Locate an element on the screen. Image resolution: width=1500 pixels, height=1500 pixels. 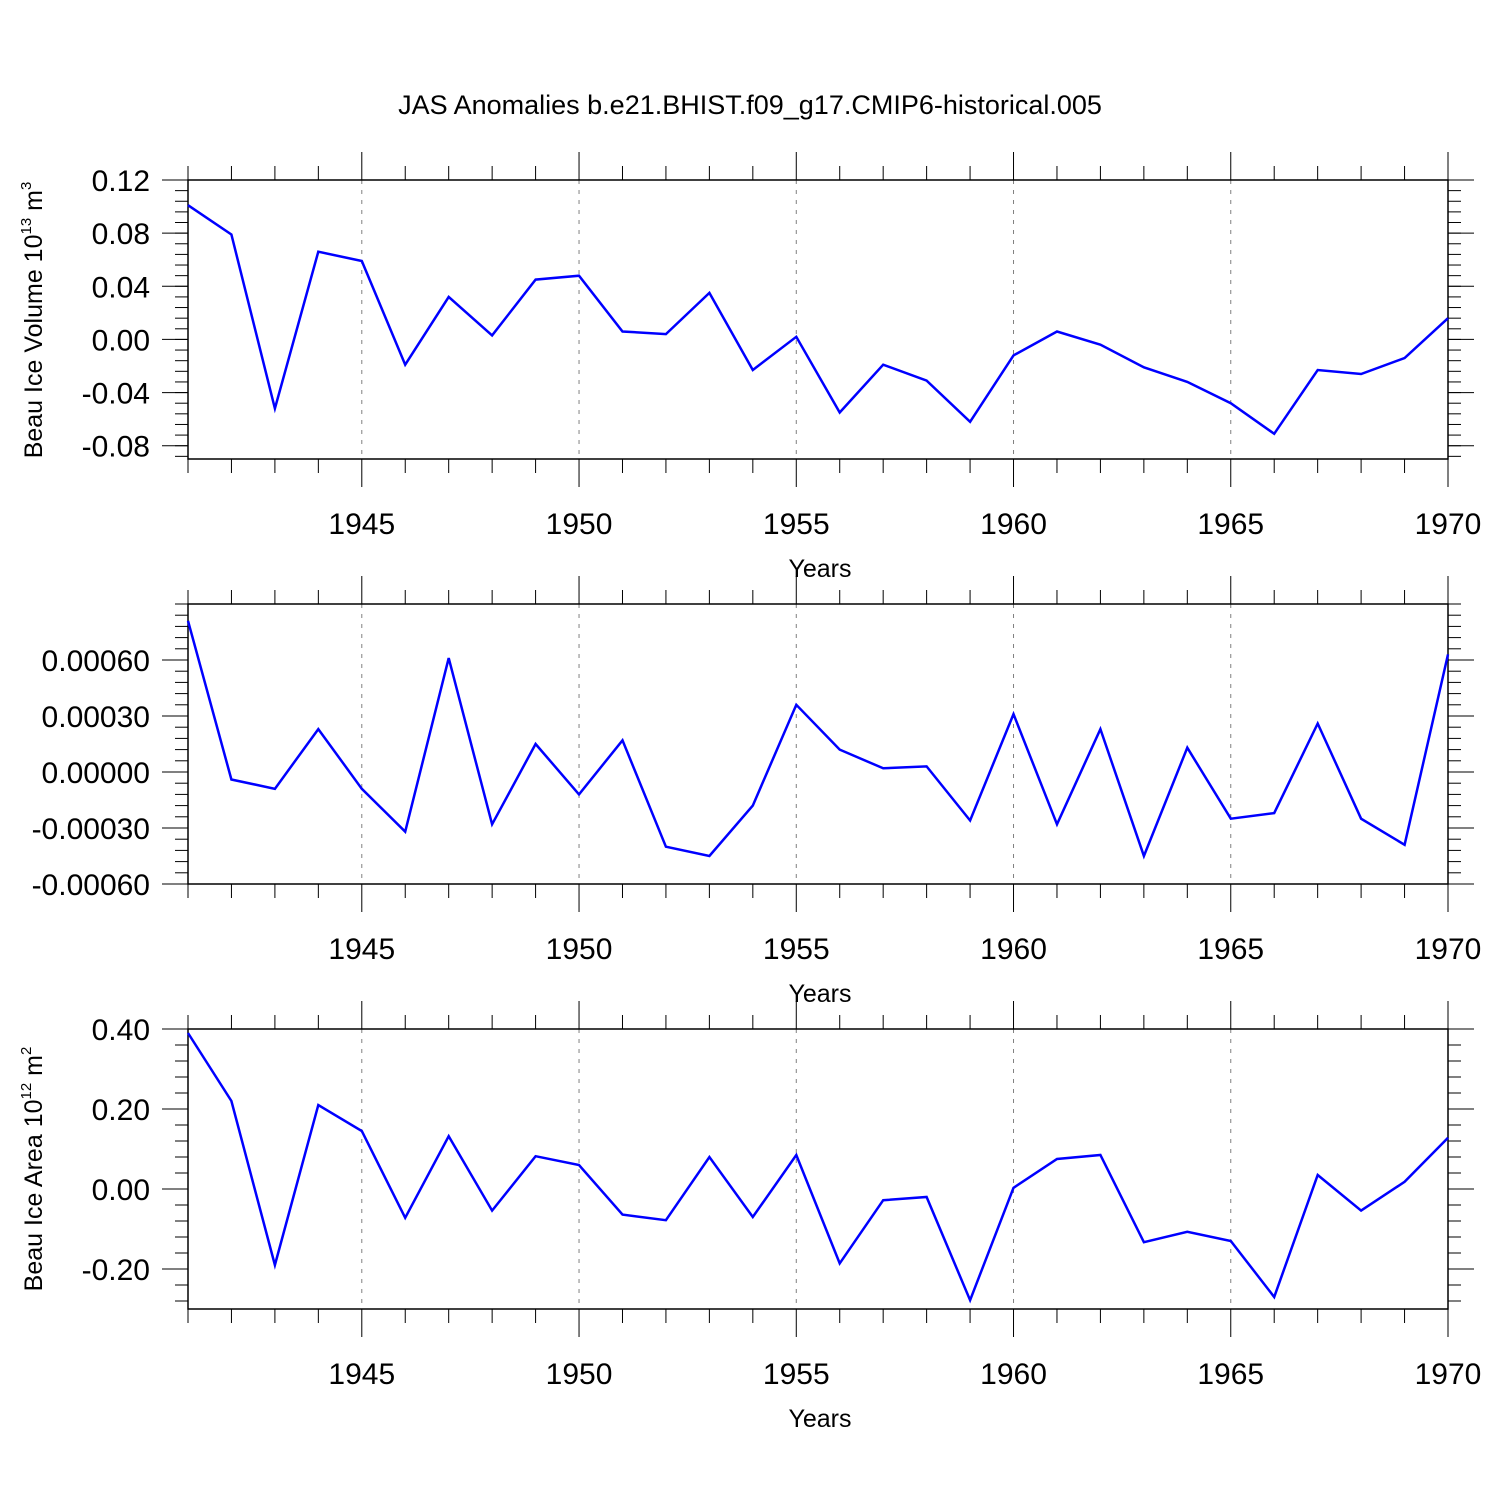
y-axis-label: Beau Ice Volume 1013 m3 is located at coordinates (33, 320).